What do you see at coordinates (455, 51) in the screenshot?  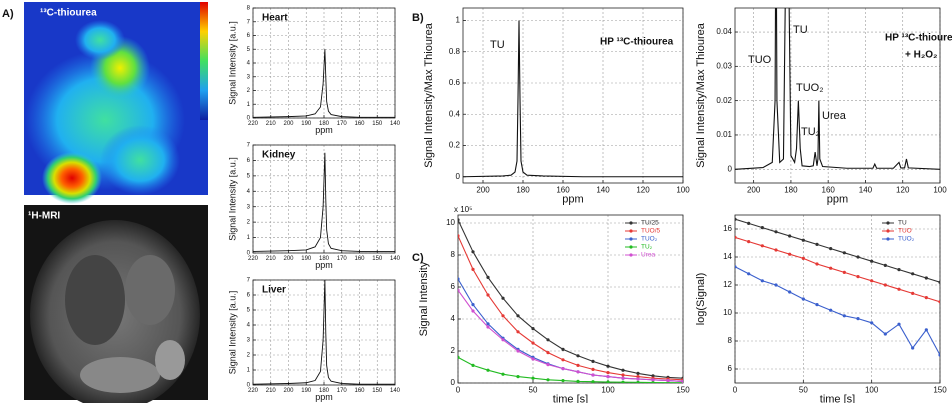 I see `y-tick-label: 0.8` at bounding box center [455, 51].